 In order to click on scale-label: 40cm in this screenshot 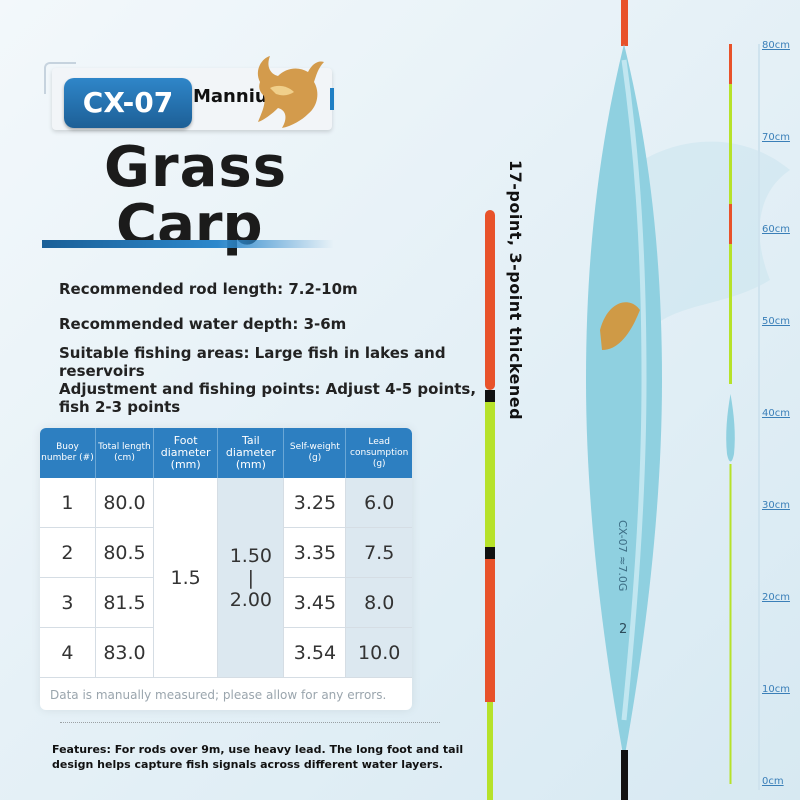, I will do `click(776, 413)`.